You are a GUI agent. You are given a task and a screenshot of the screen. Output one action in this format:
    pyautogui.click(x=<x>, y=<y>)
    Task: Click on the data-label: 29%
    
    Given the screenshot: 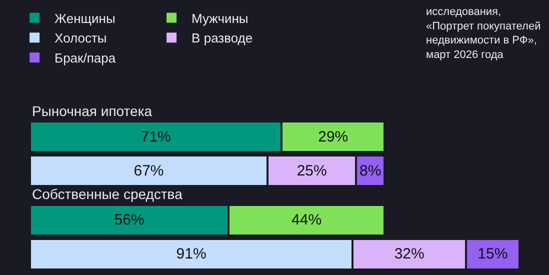 What is the action you would take?
    pyautogui.click(x=333, y=137)
    